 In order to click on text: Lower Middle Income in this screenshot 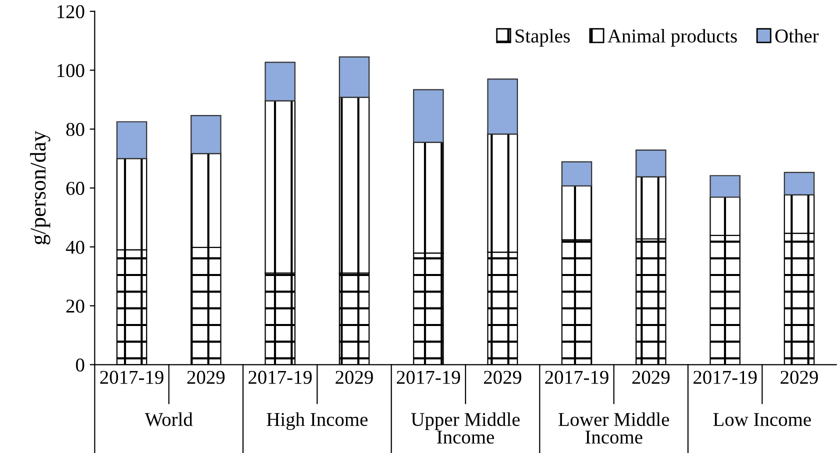, I will do `click(614, 428)`.